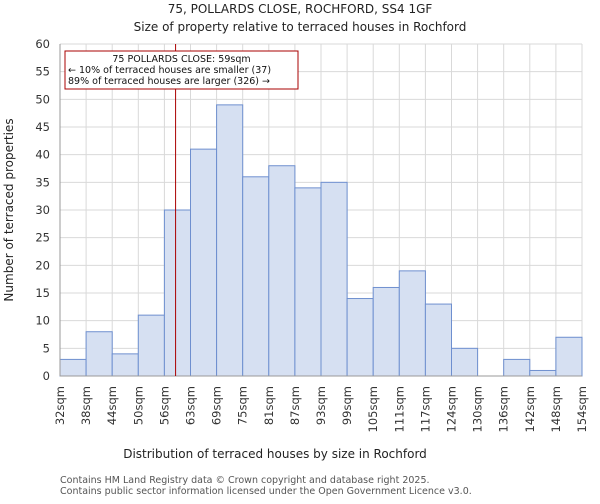 This screenshot has height=504, width=600. What do you see at coordinates (399, 409) in the screenshot?
I see `x-tick-label: 111sqm` at bounding box center [399, 409].